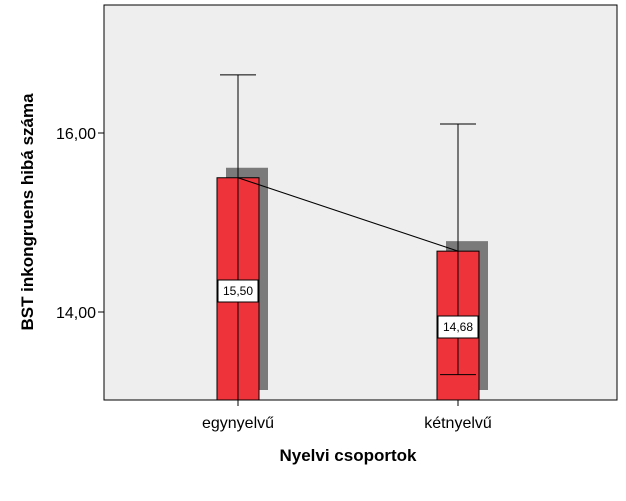 The height and width of the screenshot is (501, 626). What do you see at coordinates (27, 212) in the screenshot?
I see `y-axis-title: BST inkongruens hibá száma` at bounding box center [27, 212].